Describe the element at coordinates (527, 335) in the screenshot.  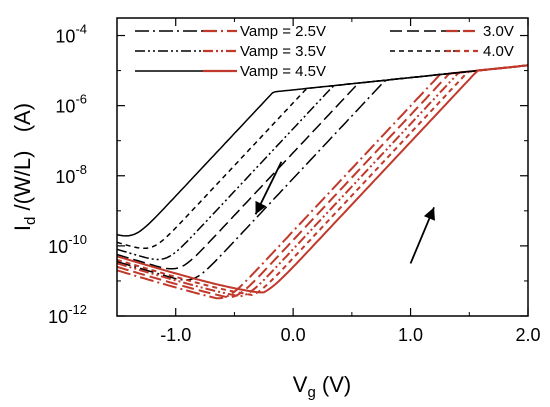
I see `x-tick-label: 2.0` at that location.